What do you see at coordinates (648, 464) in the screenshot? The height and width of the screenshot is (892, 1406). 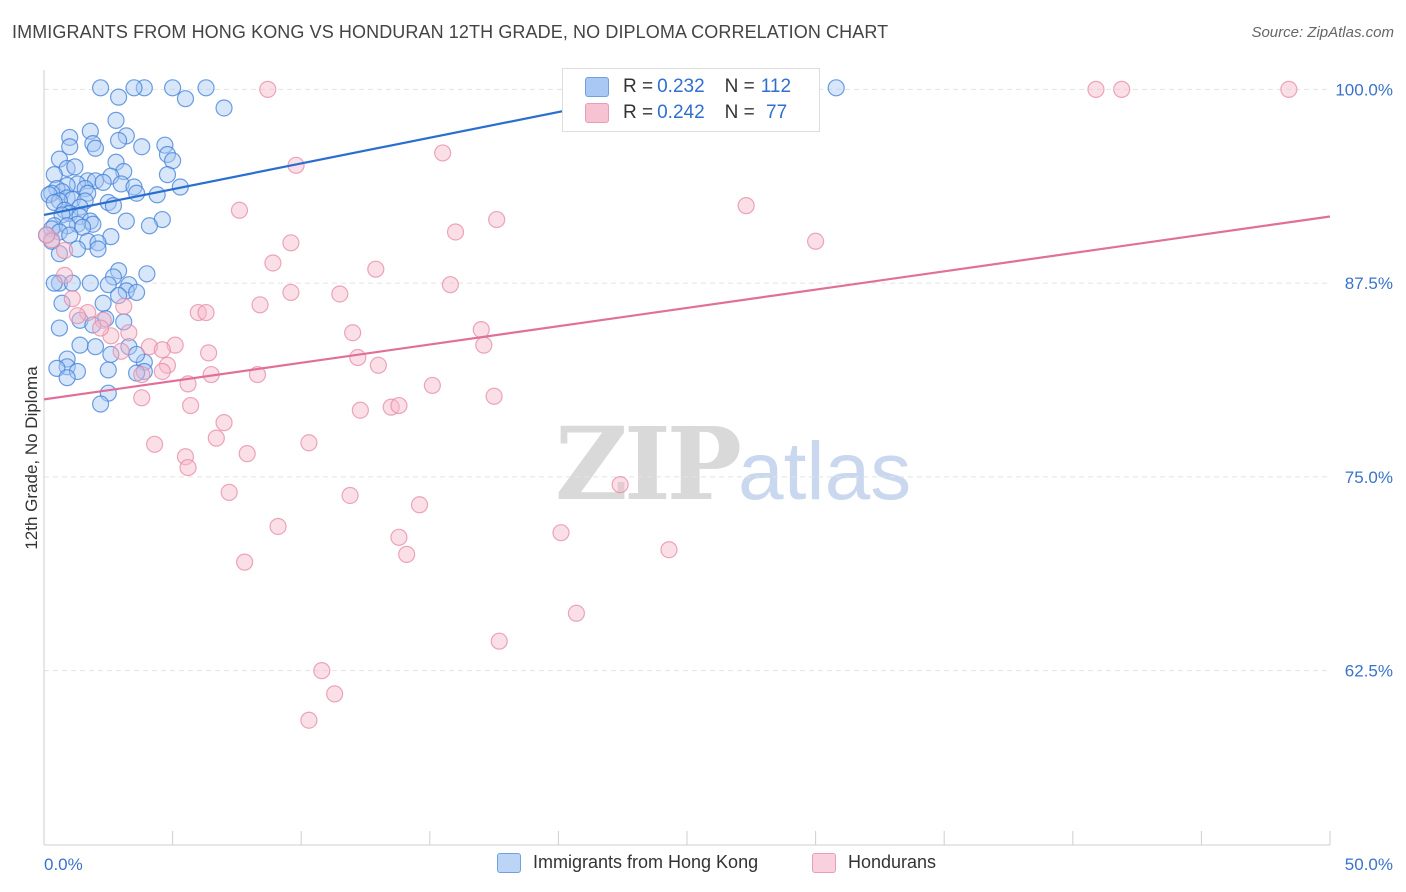 I see `watermark-zip: ZIP` at bounding box center [648, 464].